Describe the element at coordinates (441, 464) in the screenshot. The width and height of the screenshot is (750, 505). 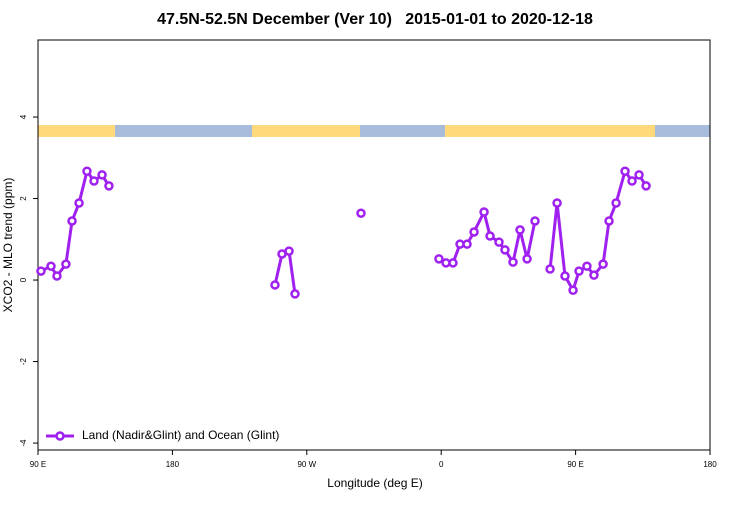
I see `x-tick-label: 0` at that location.